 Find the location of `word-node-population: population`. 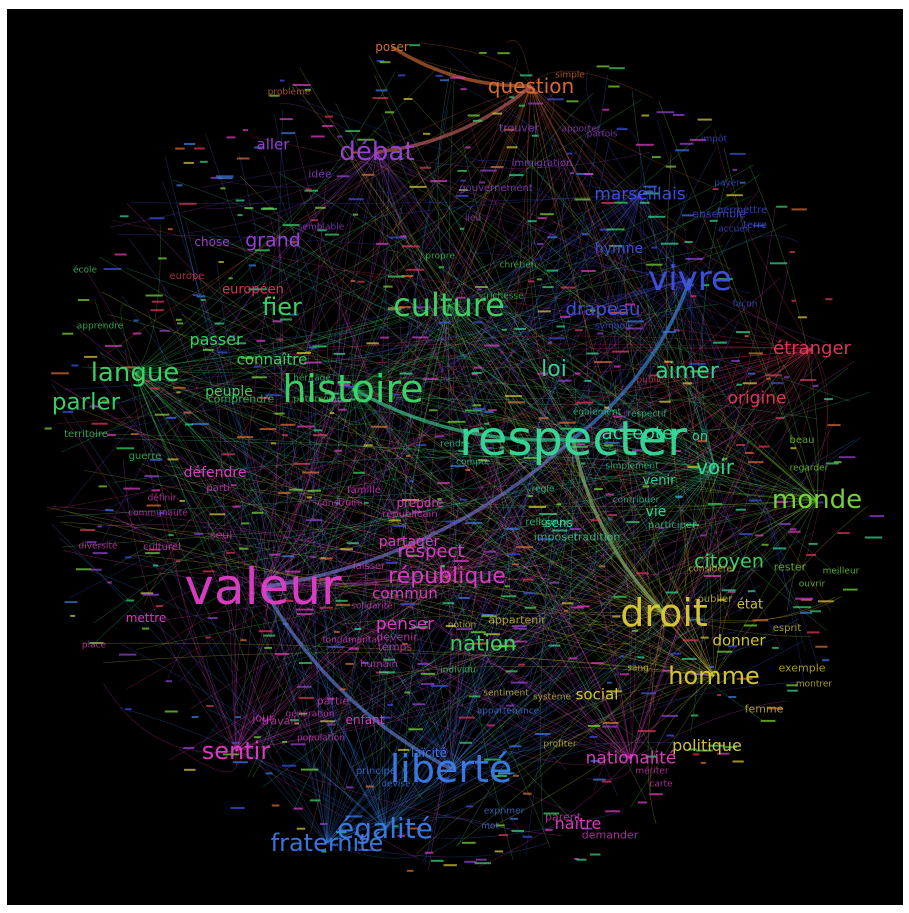

word-node-population: population is located at coordinates (321, 738).